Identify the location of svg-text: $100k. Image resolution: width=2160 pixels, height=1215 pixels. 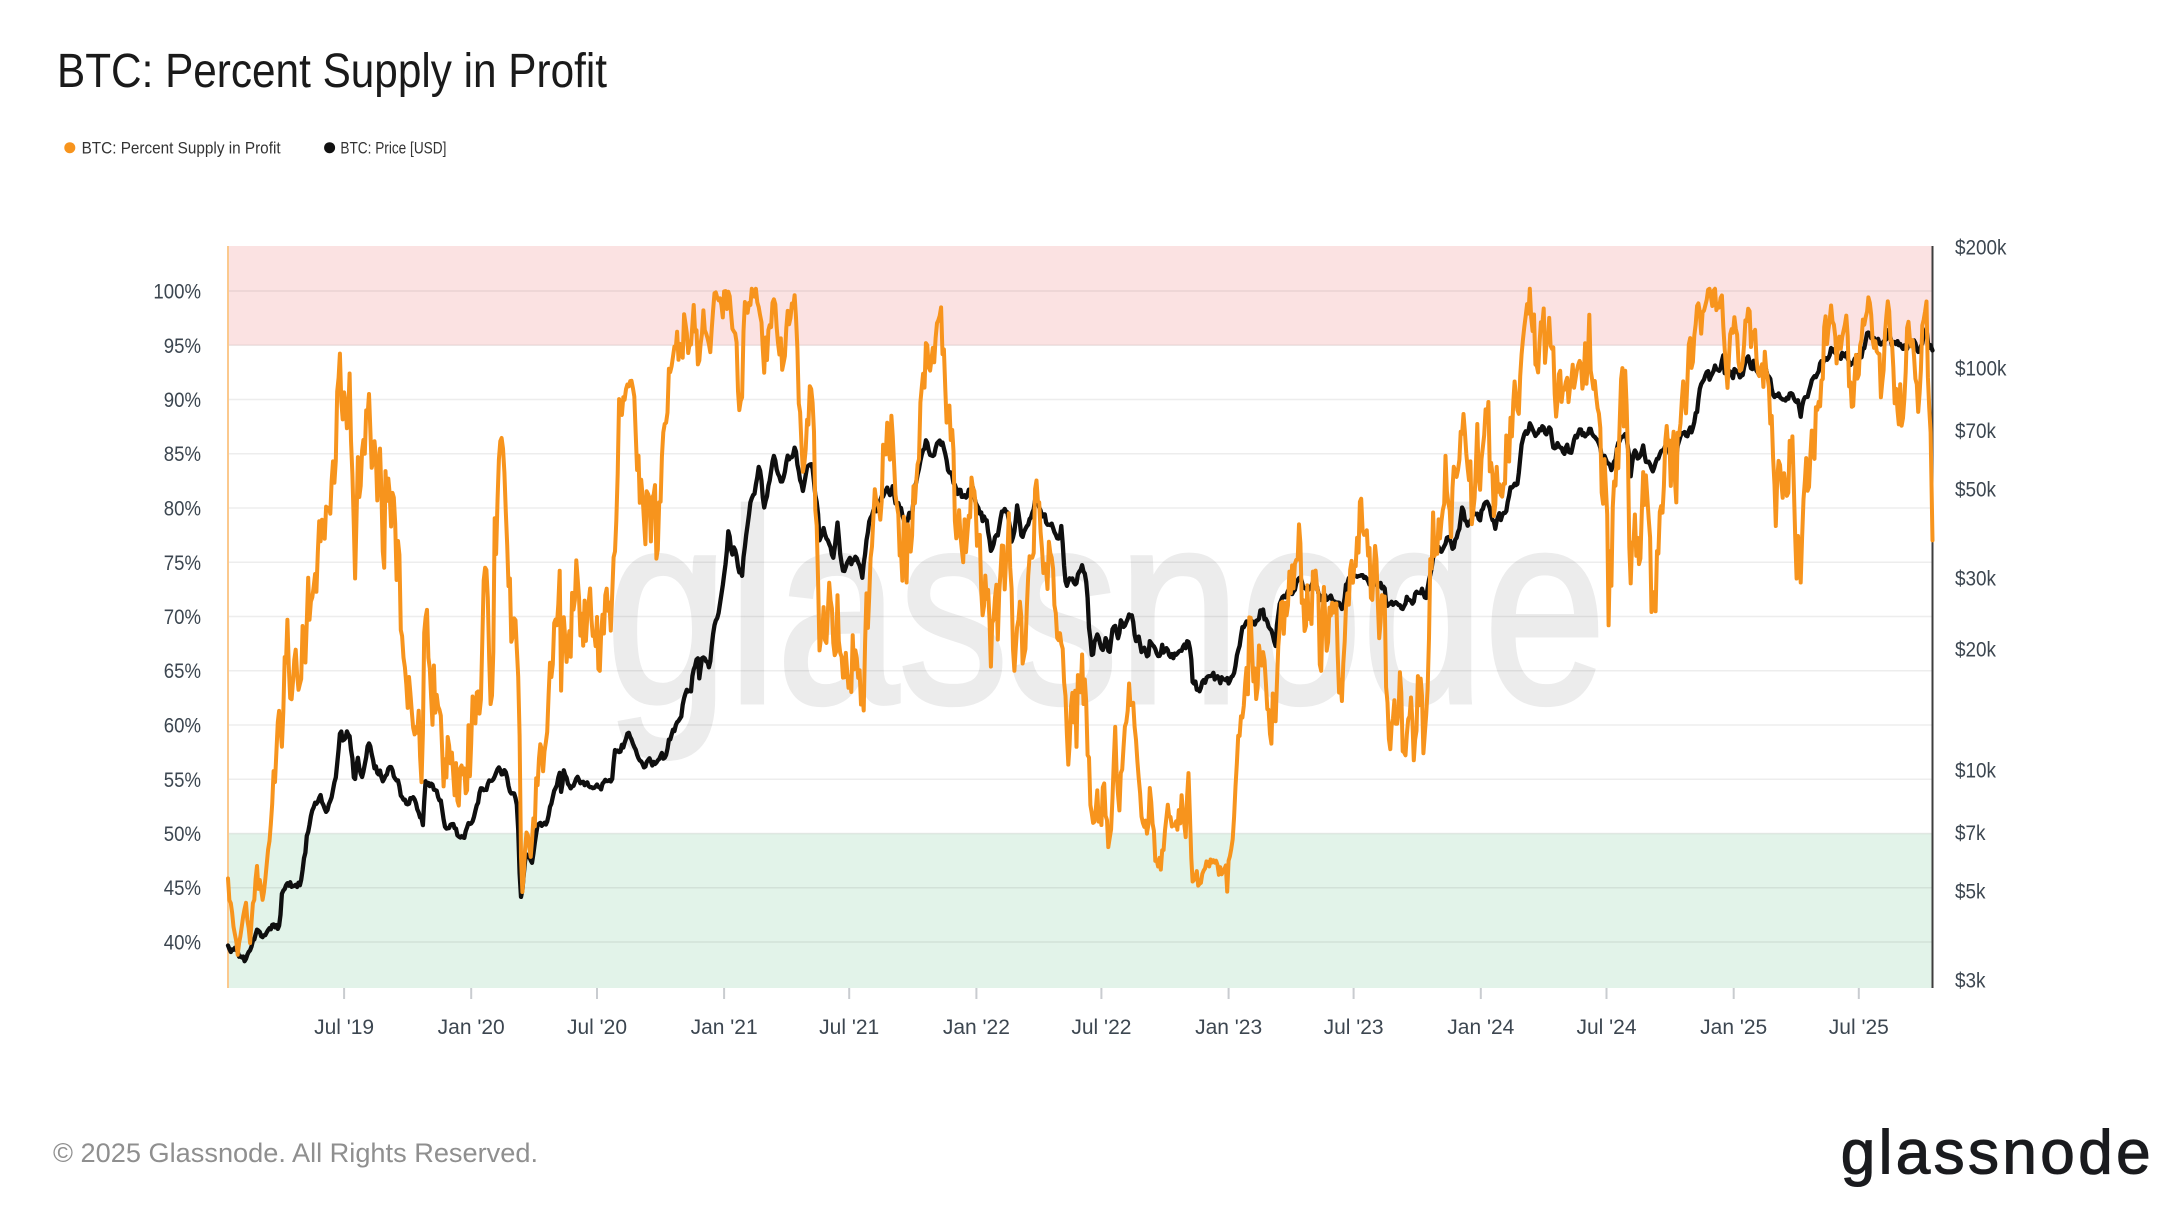
(1981, 369).